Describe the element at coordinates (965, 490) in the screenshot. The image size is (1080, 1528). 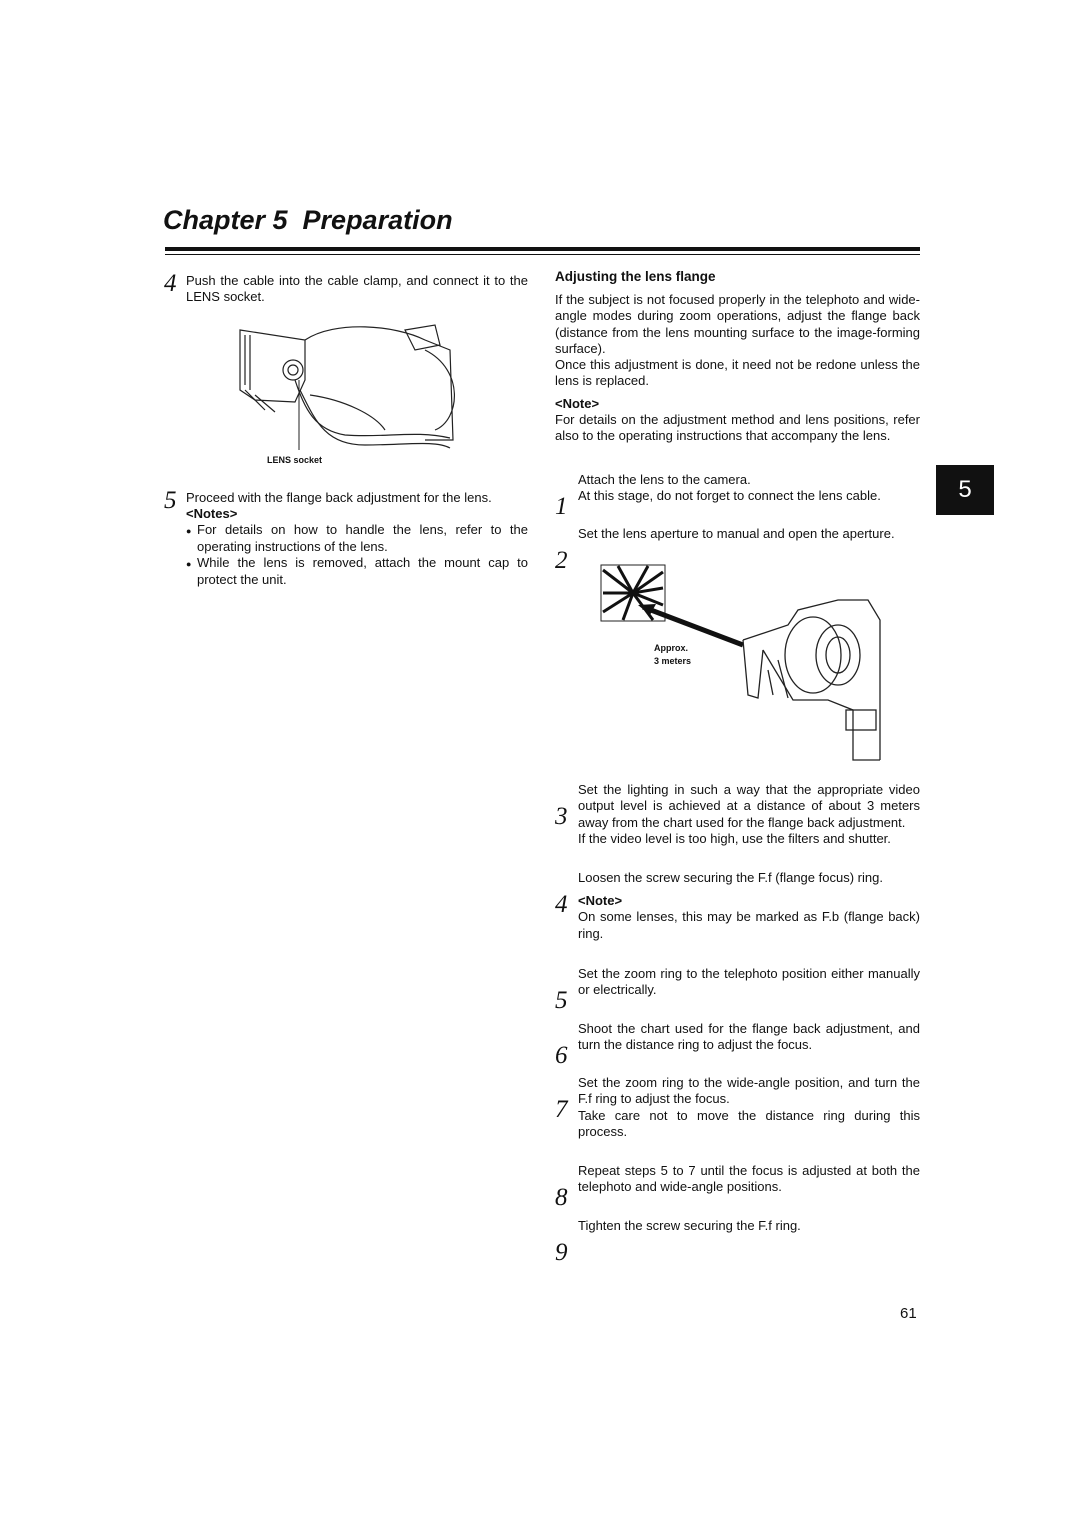
I see `chapter-tab: 5` at that location.